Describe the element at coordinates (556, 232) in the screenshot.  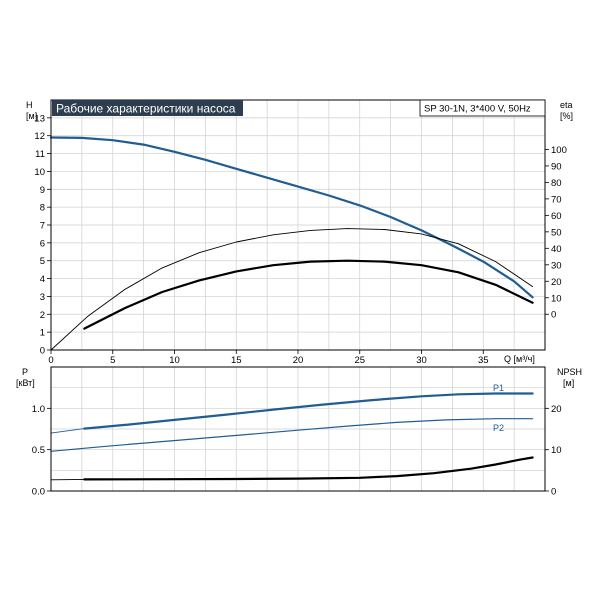
I see `y-right-tick-label: 50` at that location.